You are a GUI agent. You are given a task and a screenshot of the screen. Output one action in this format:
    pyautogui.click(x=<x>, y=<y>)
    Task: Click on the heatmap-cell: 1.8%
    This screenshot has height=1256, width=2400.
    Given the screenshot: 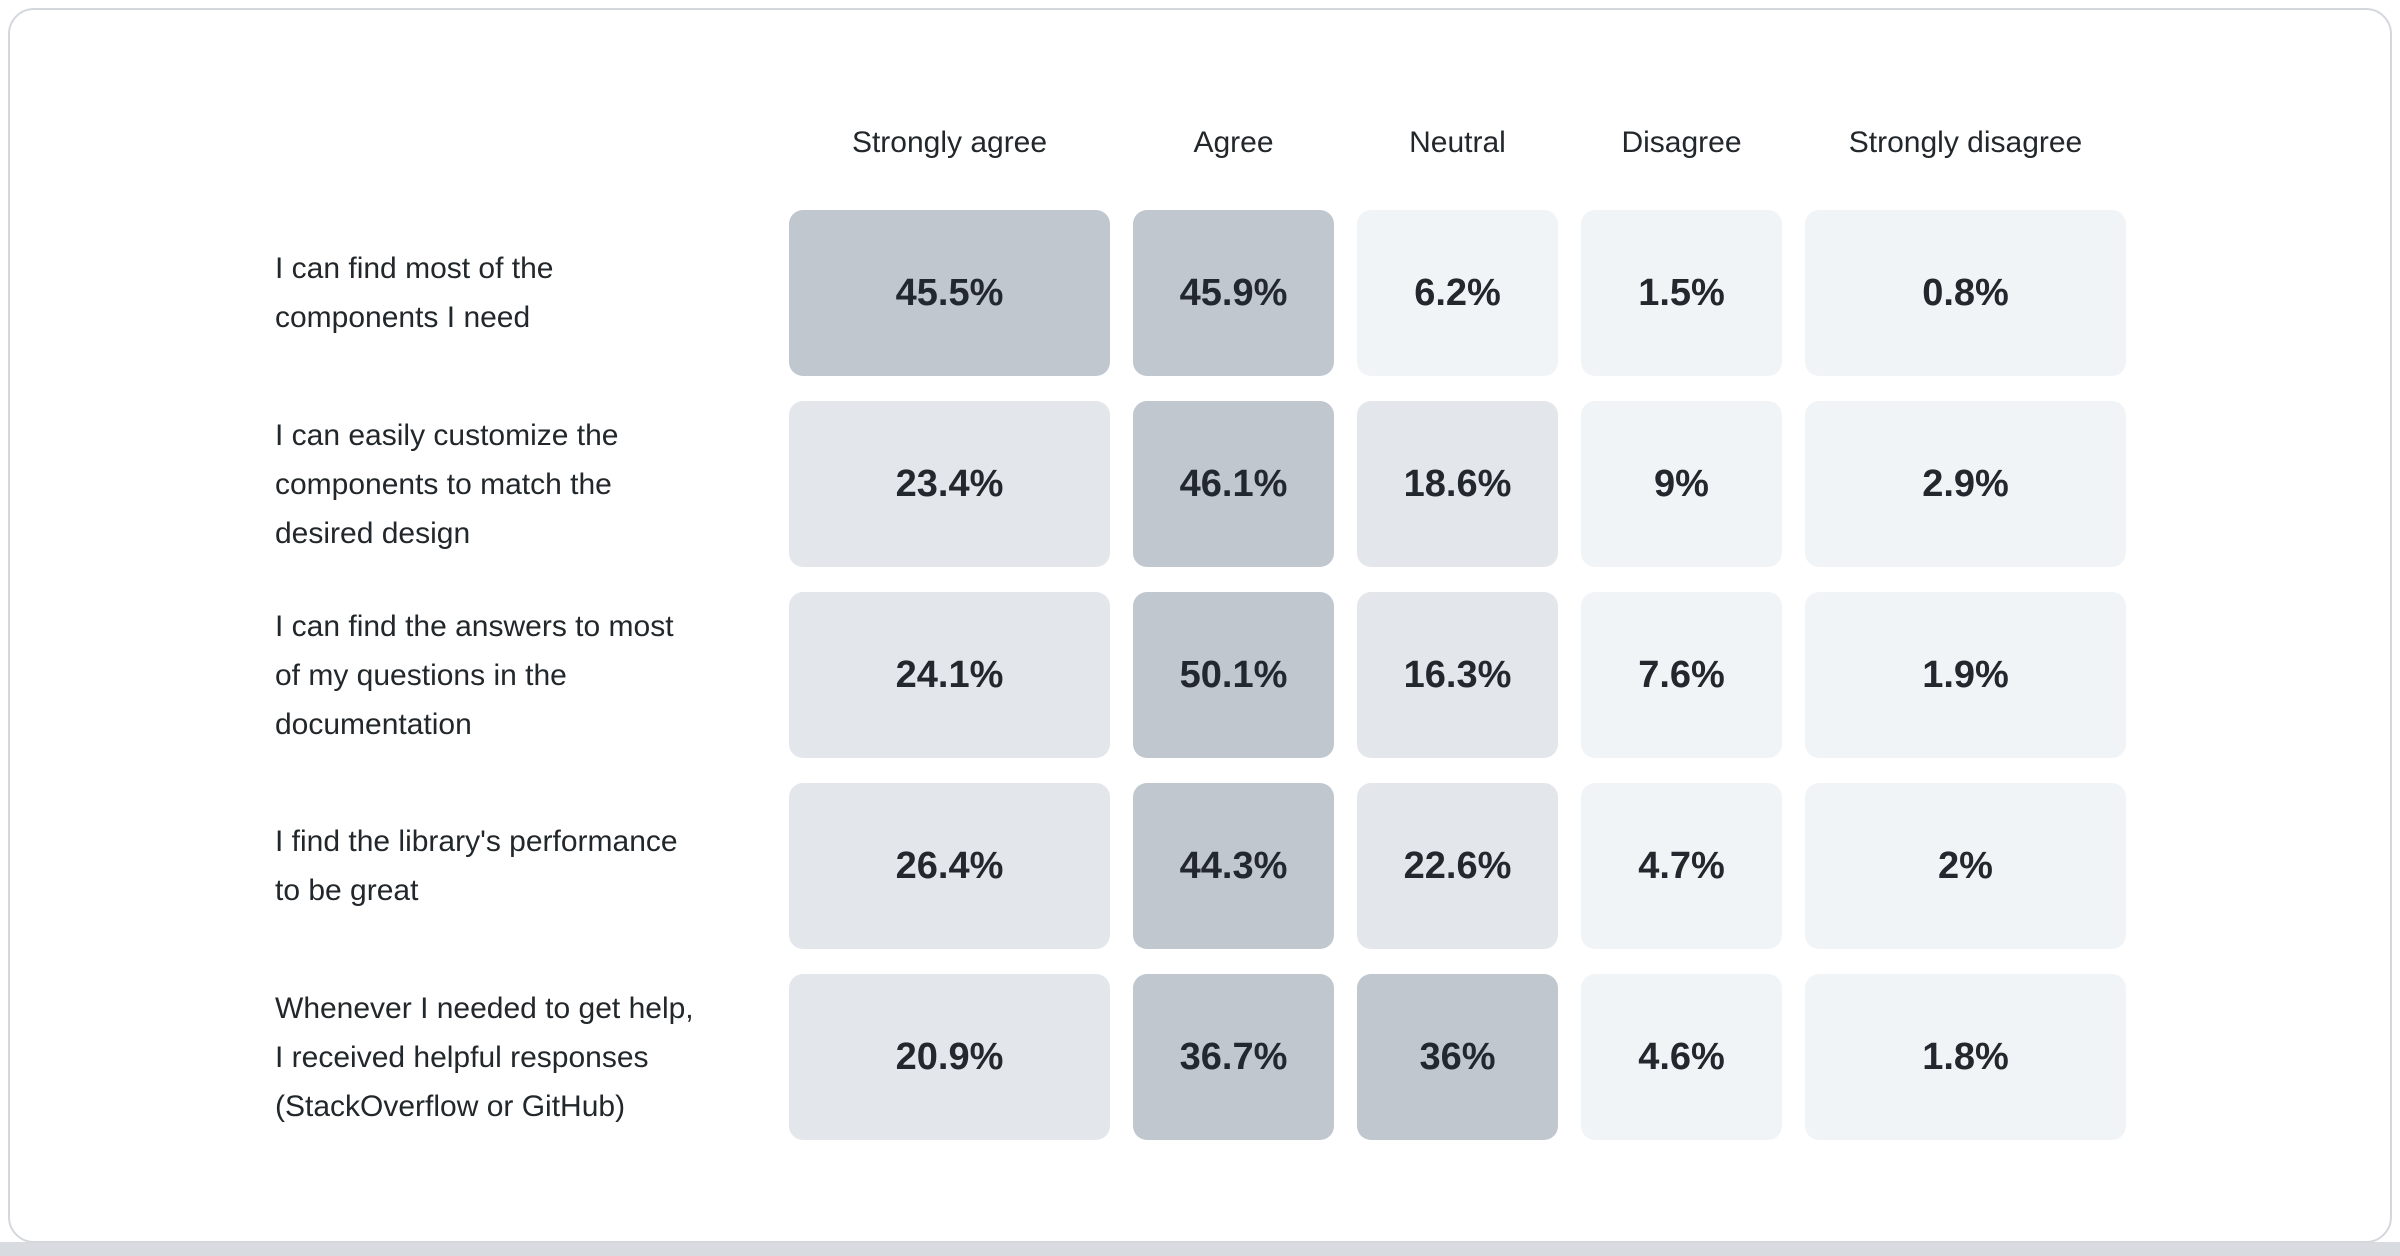 What is the action you would take?
    pyautogui.click(x=1965, y=1057)
    